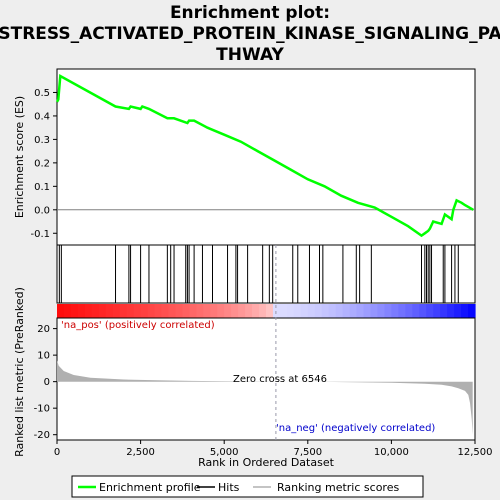 The image size is (500, 500). What do you see at coordinates (42, 140) in the screenshot?
I see `es-y-tick-label: 0.3` at bounding box center [42, 140].